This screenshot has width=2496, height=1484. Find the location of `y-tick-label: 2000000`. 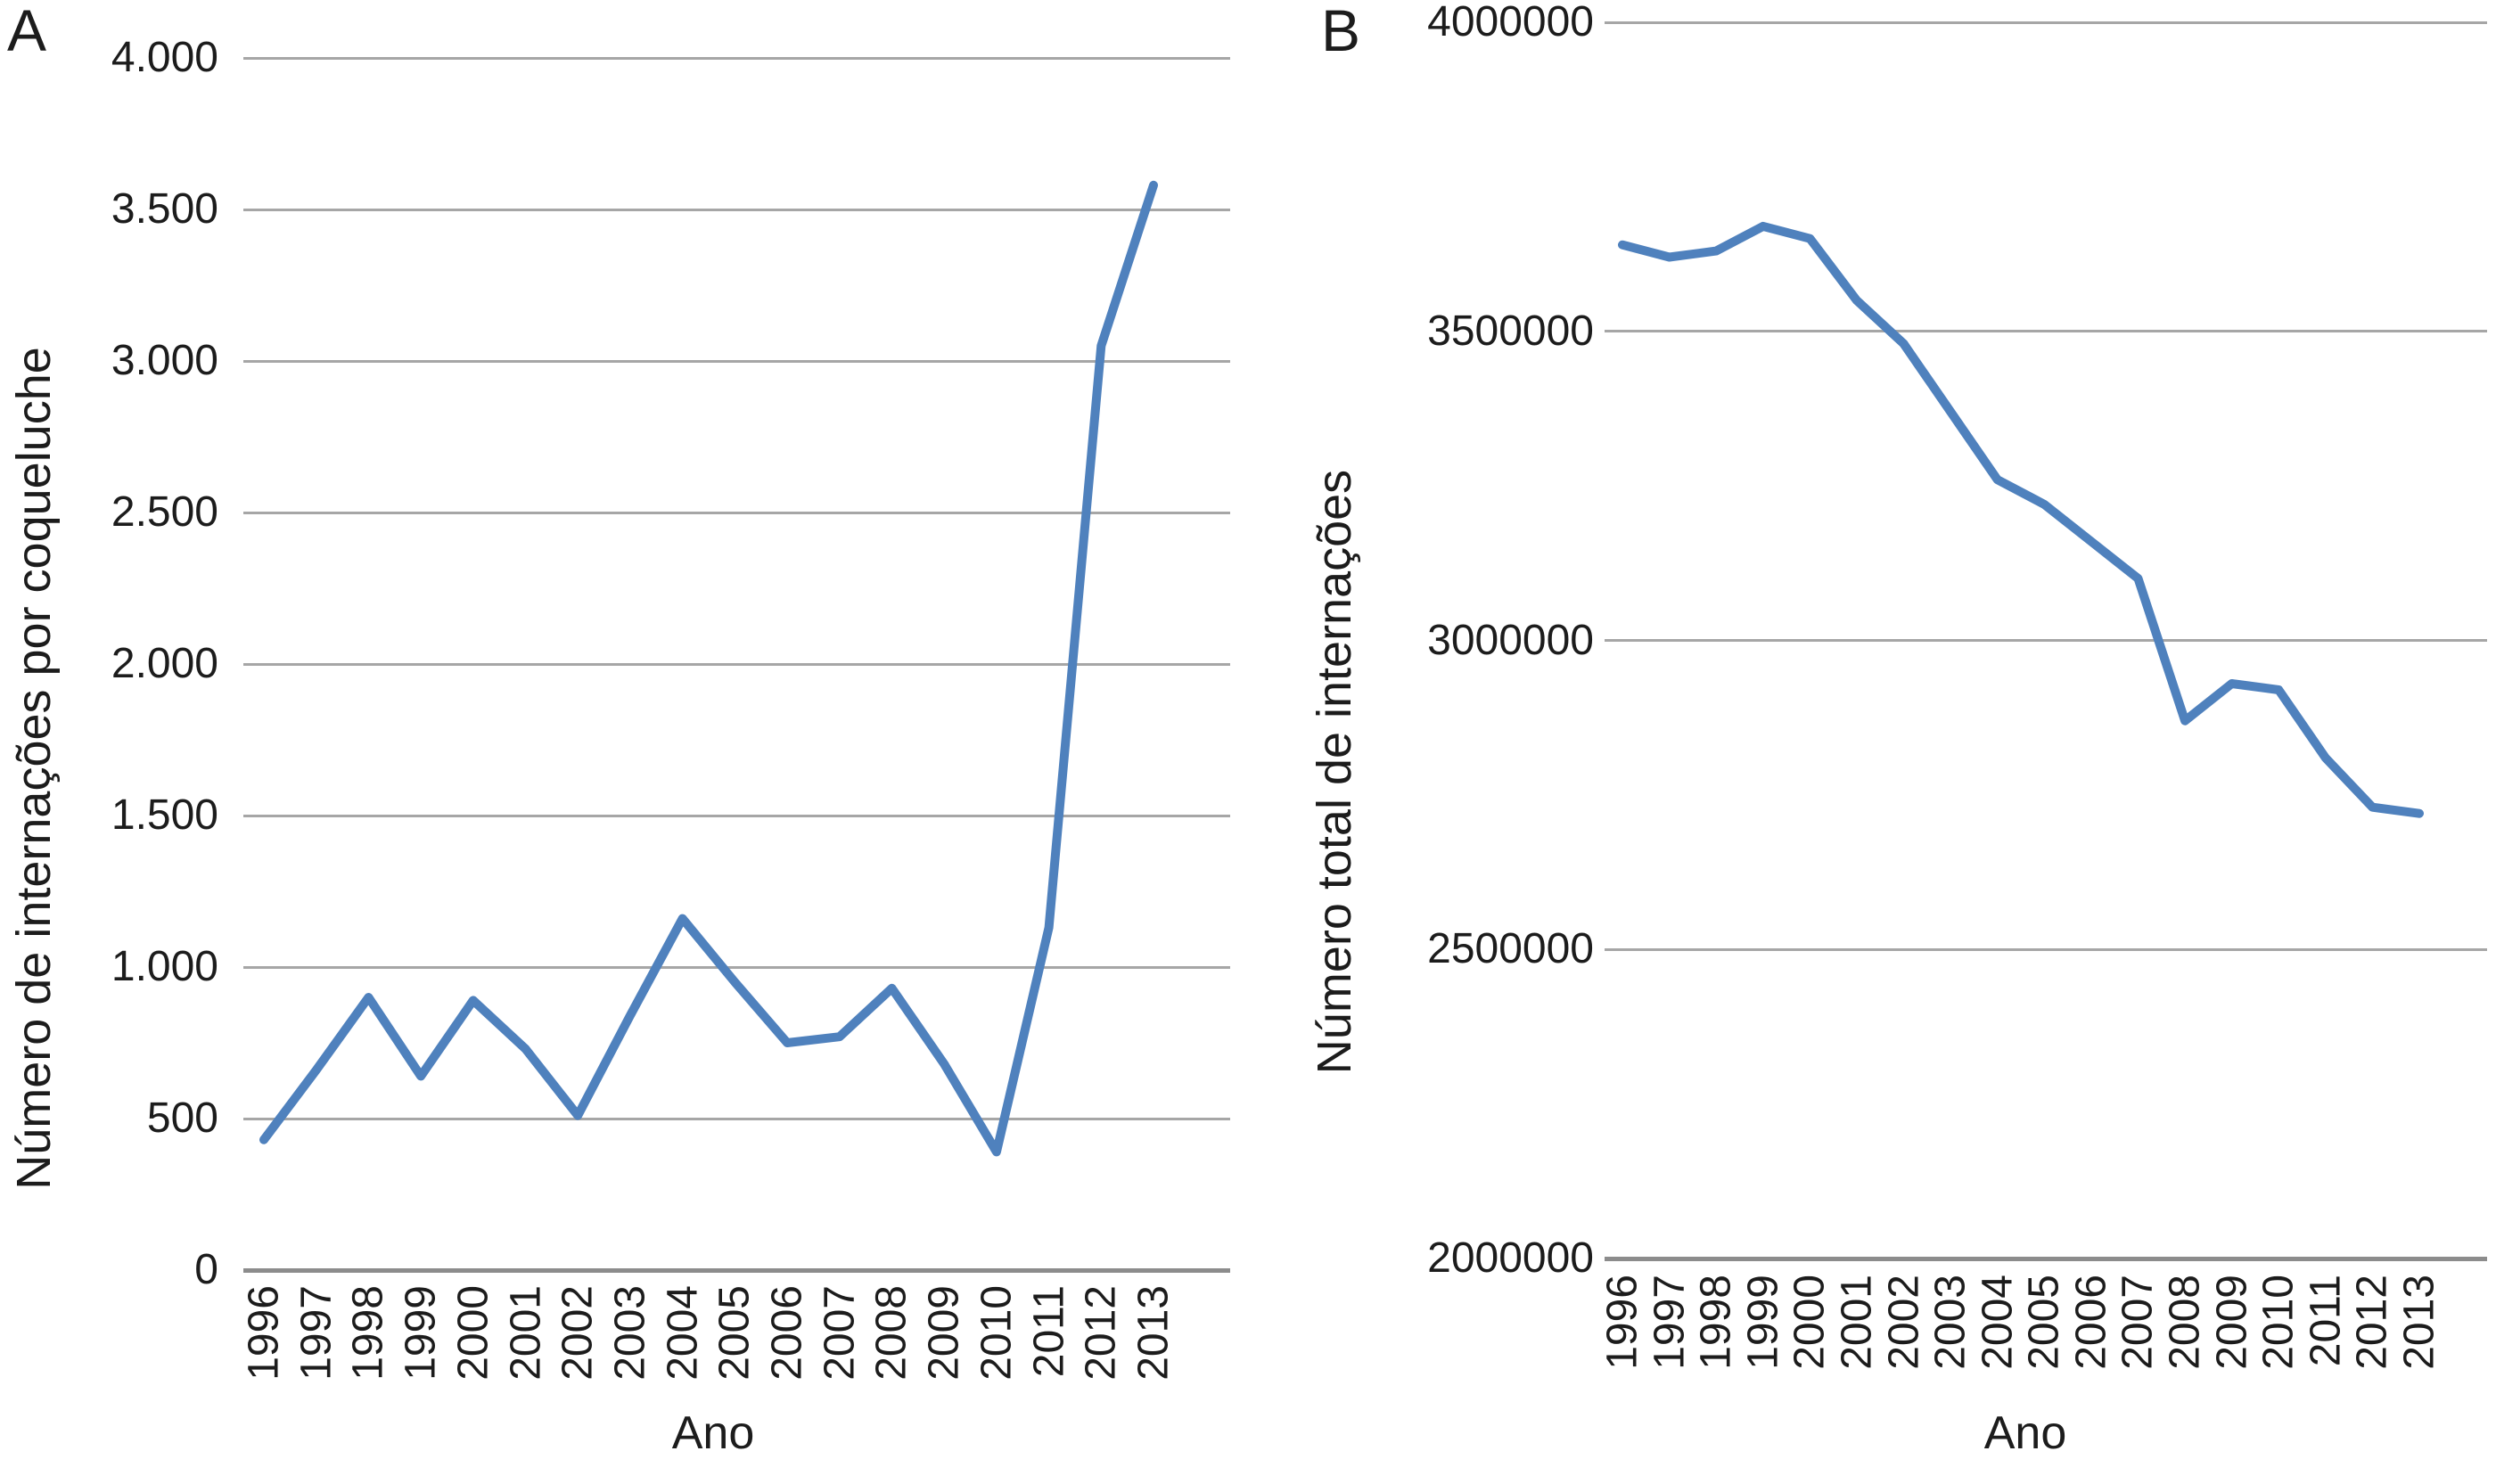

y-tick-label: 2000000 is located at coordinates (1510, 1258).